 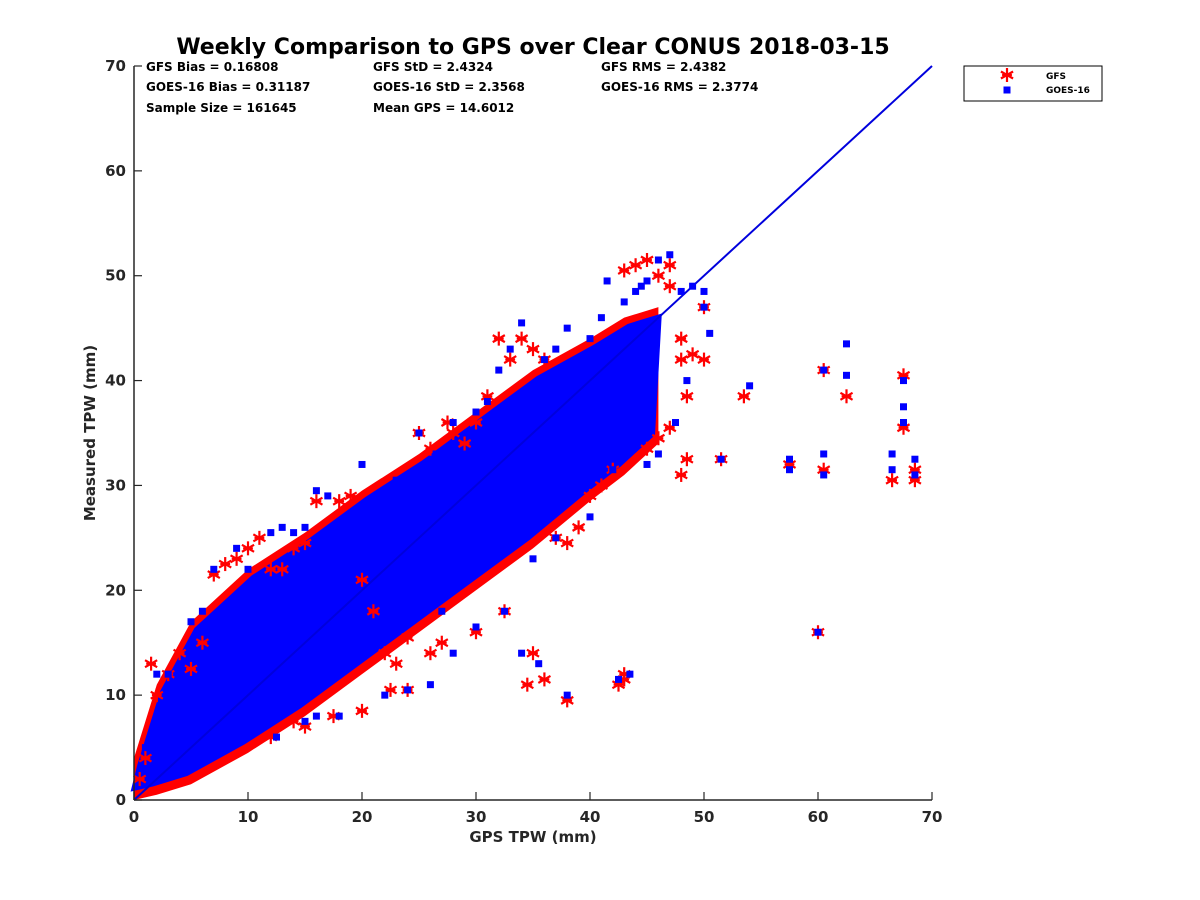 What do you see at coordinates (1056, 77) in the screenshot?
I see `legend-gfs-label: GFS` at bounding box center [1056, 77].